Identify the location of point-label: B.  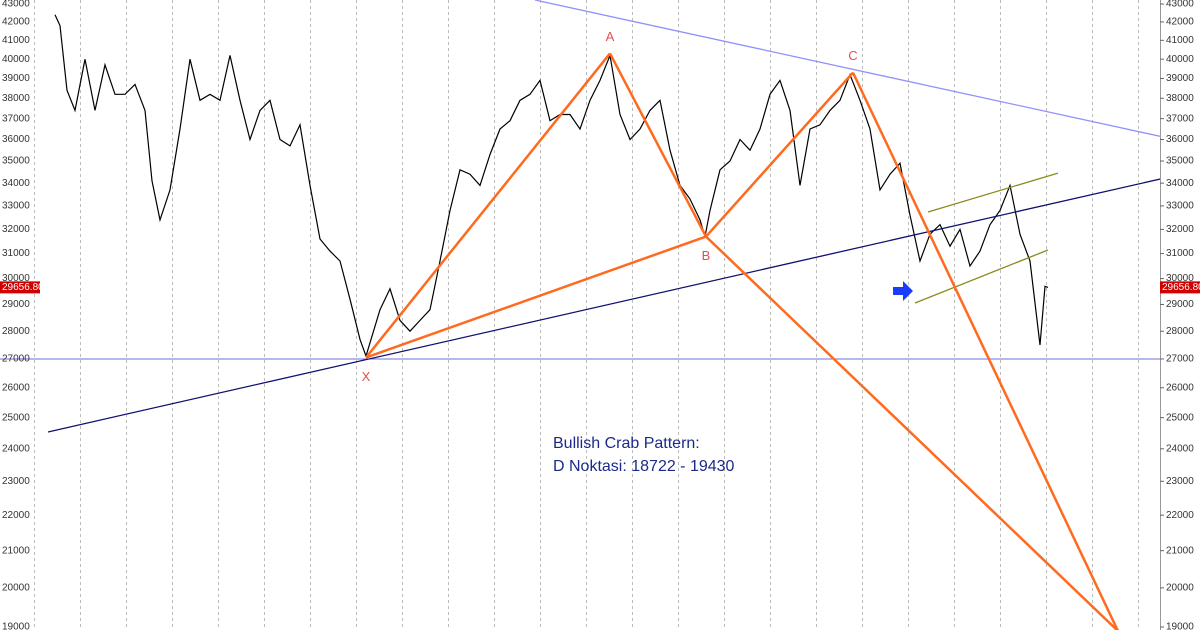
(706, 255).